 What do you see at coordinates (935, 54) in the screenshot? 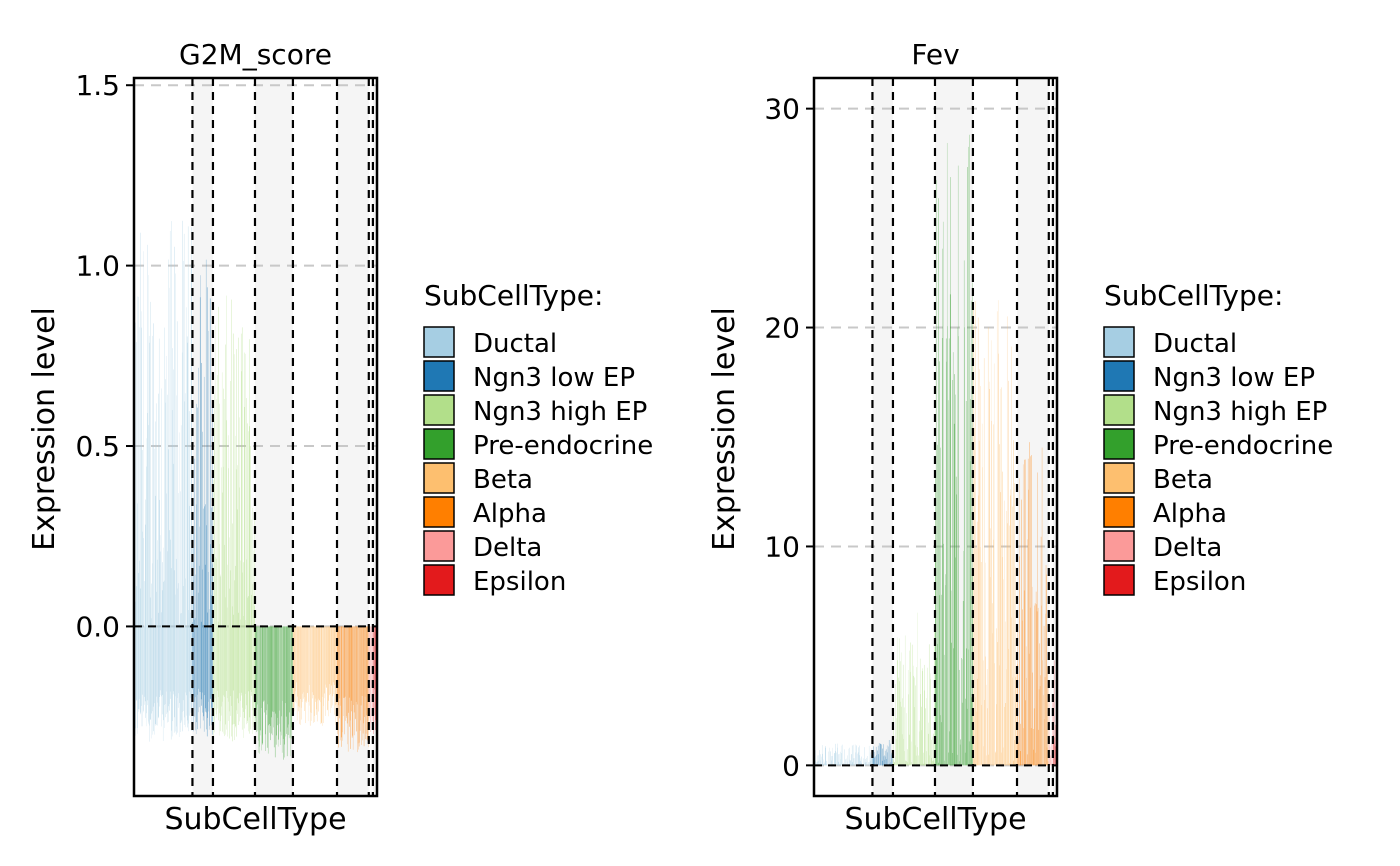
I see `panel-title: Fev` at bounding box center [935, 54].